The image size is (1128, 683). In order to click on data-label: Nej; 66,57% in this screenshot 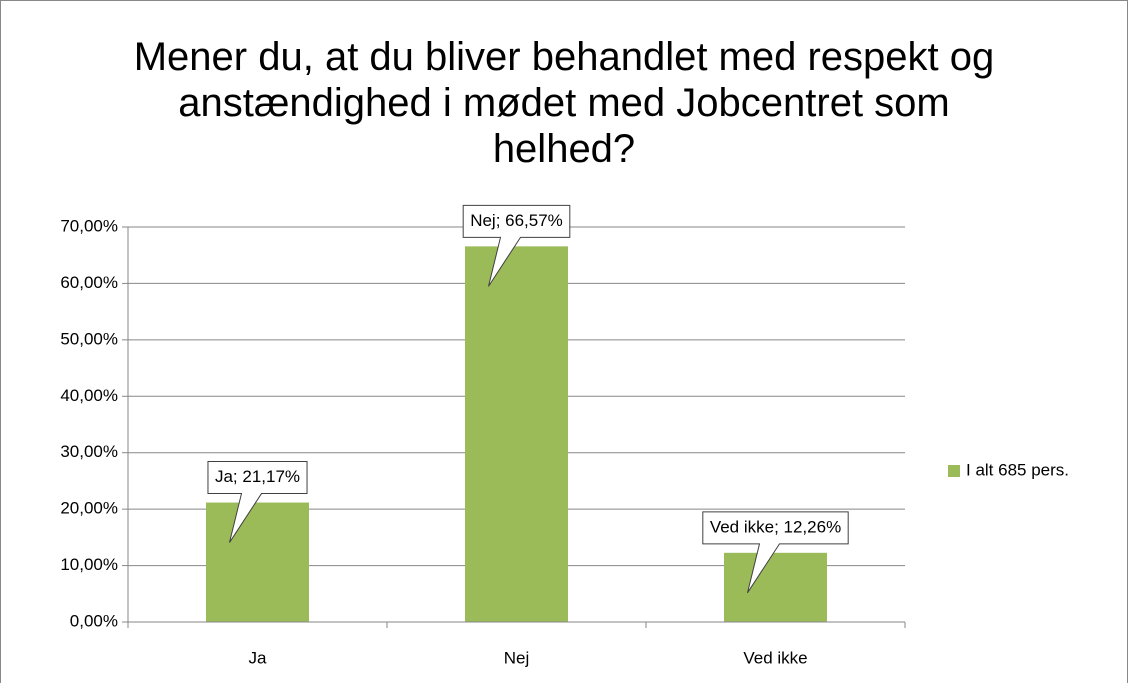, I will do `click(516, 220)`.